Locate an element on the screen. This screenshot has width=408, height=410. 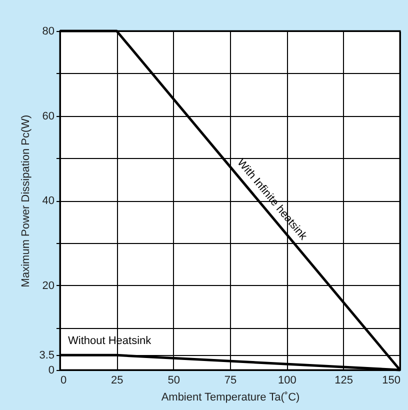
y-tick-label: 0 is located at coordinates (51, 370).